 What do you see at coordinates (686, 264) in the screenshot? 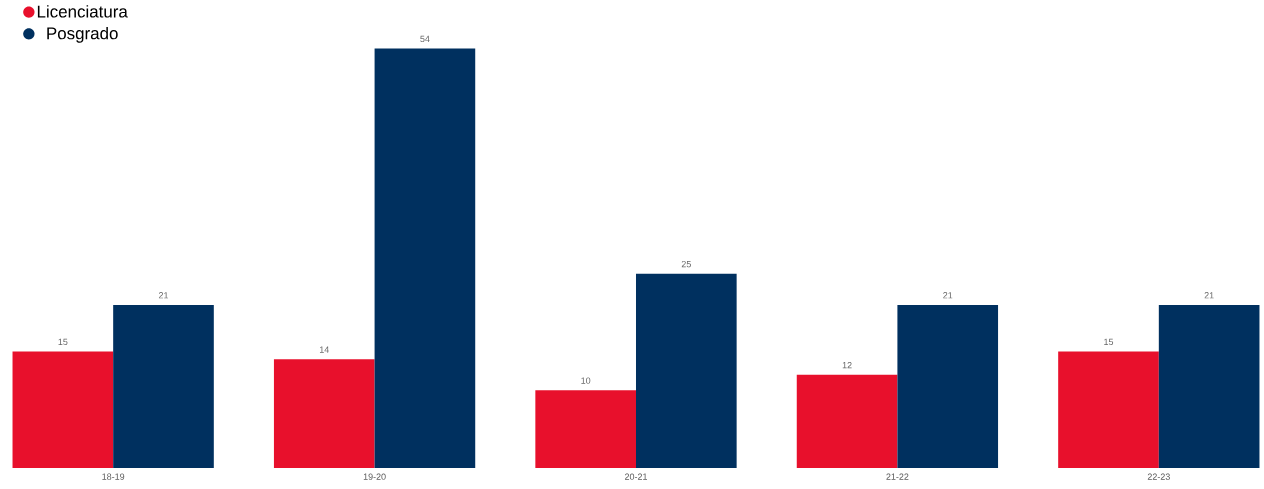
I see `data-label: 25` at bounding box center [686, 264].